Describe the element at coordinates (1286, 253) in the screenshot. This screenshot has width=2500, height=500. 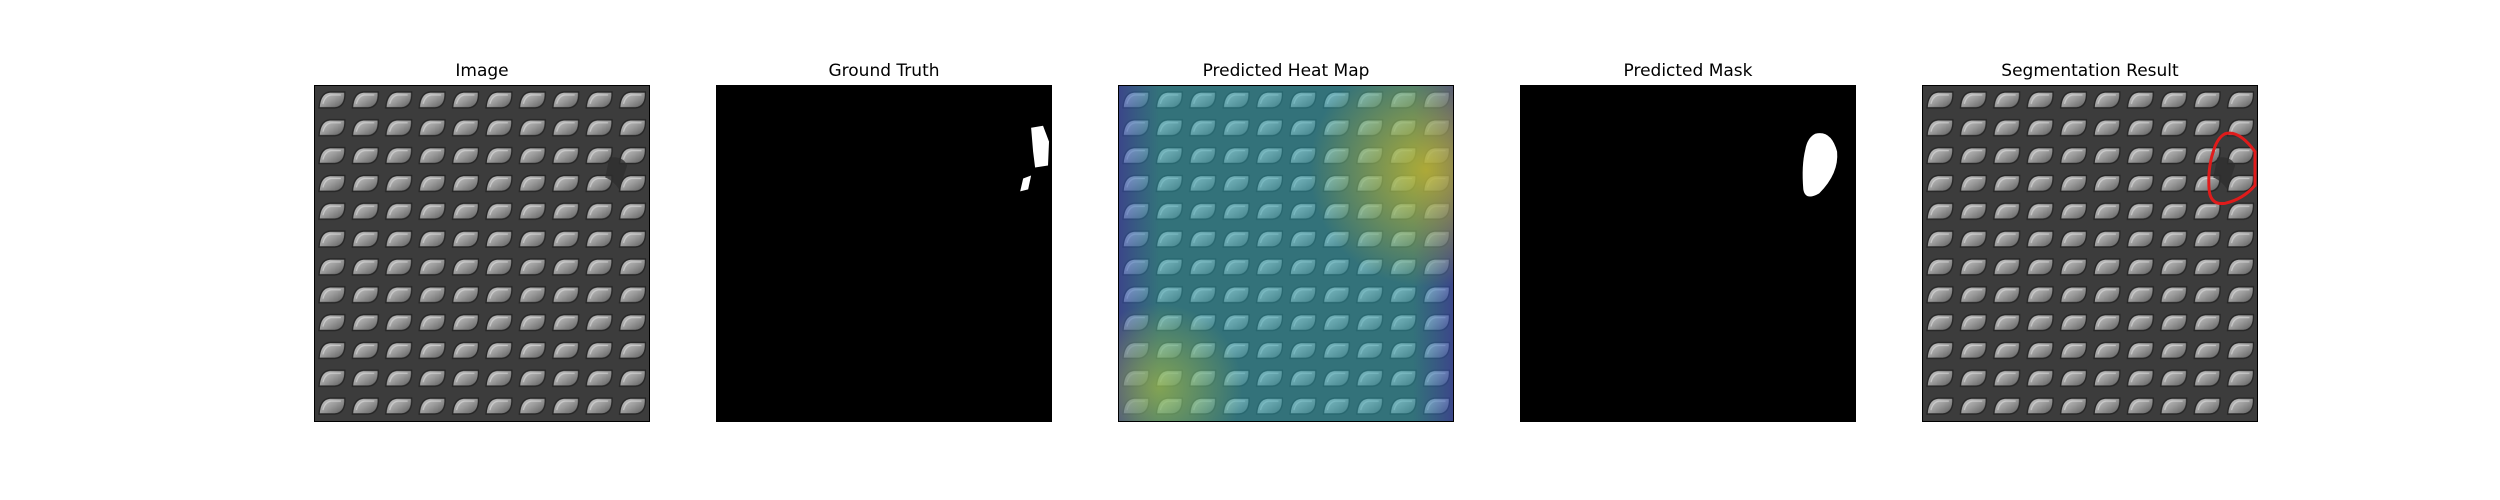
I see `heat-map-image` at that location.